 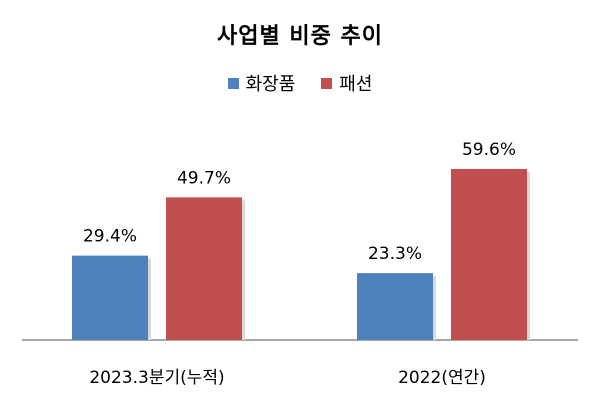 I want to click on data-label: 29.4%, so click(x=110, y=237).